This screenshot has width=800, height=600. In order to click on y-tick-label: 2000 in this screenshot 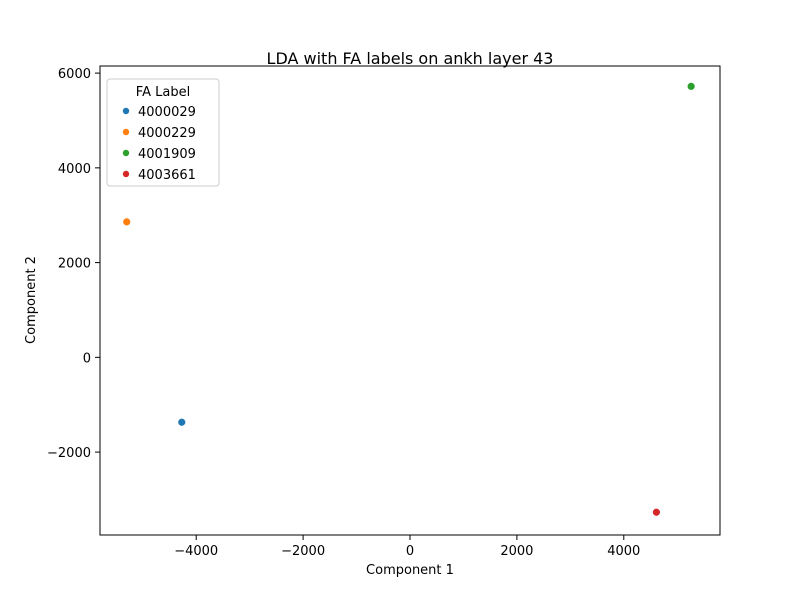, I will do `click(74, 264)`.